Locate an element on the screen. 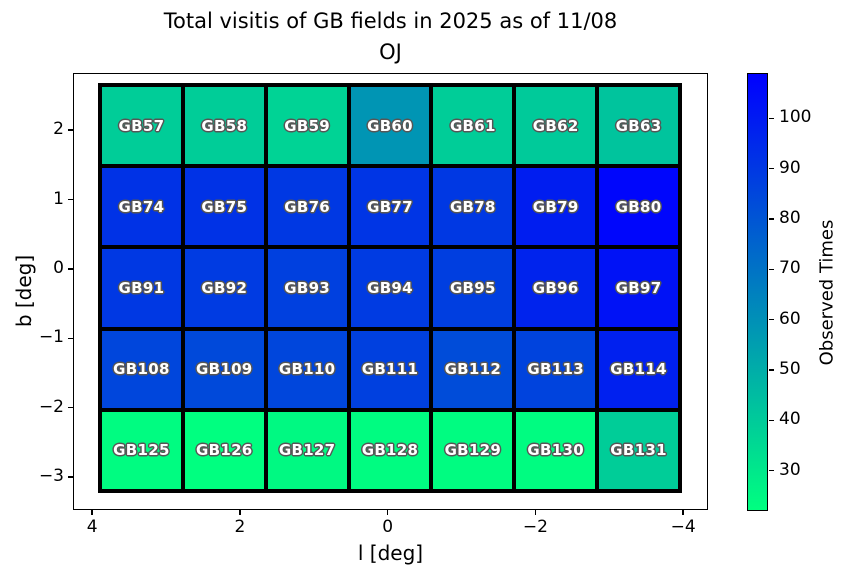 Image resolution: width=848 pixels, height=575 pixels. heatmap-cell-GB91: GB91 is located at coordinates (141, 288).